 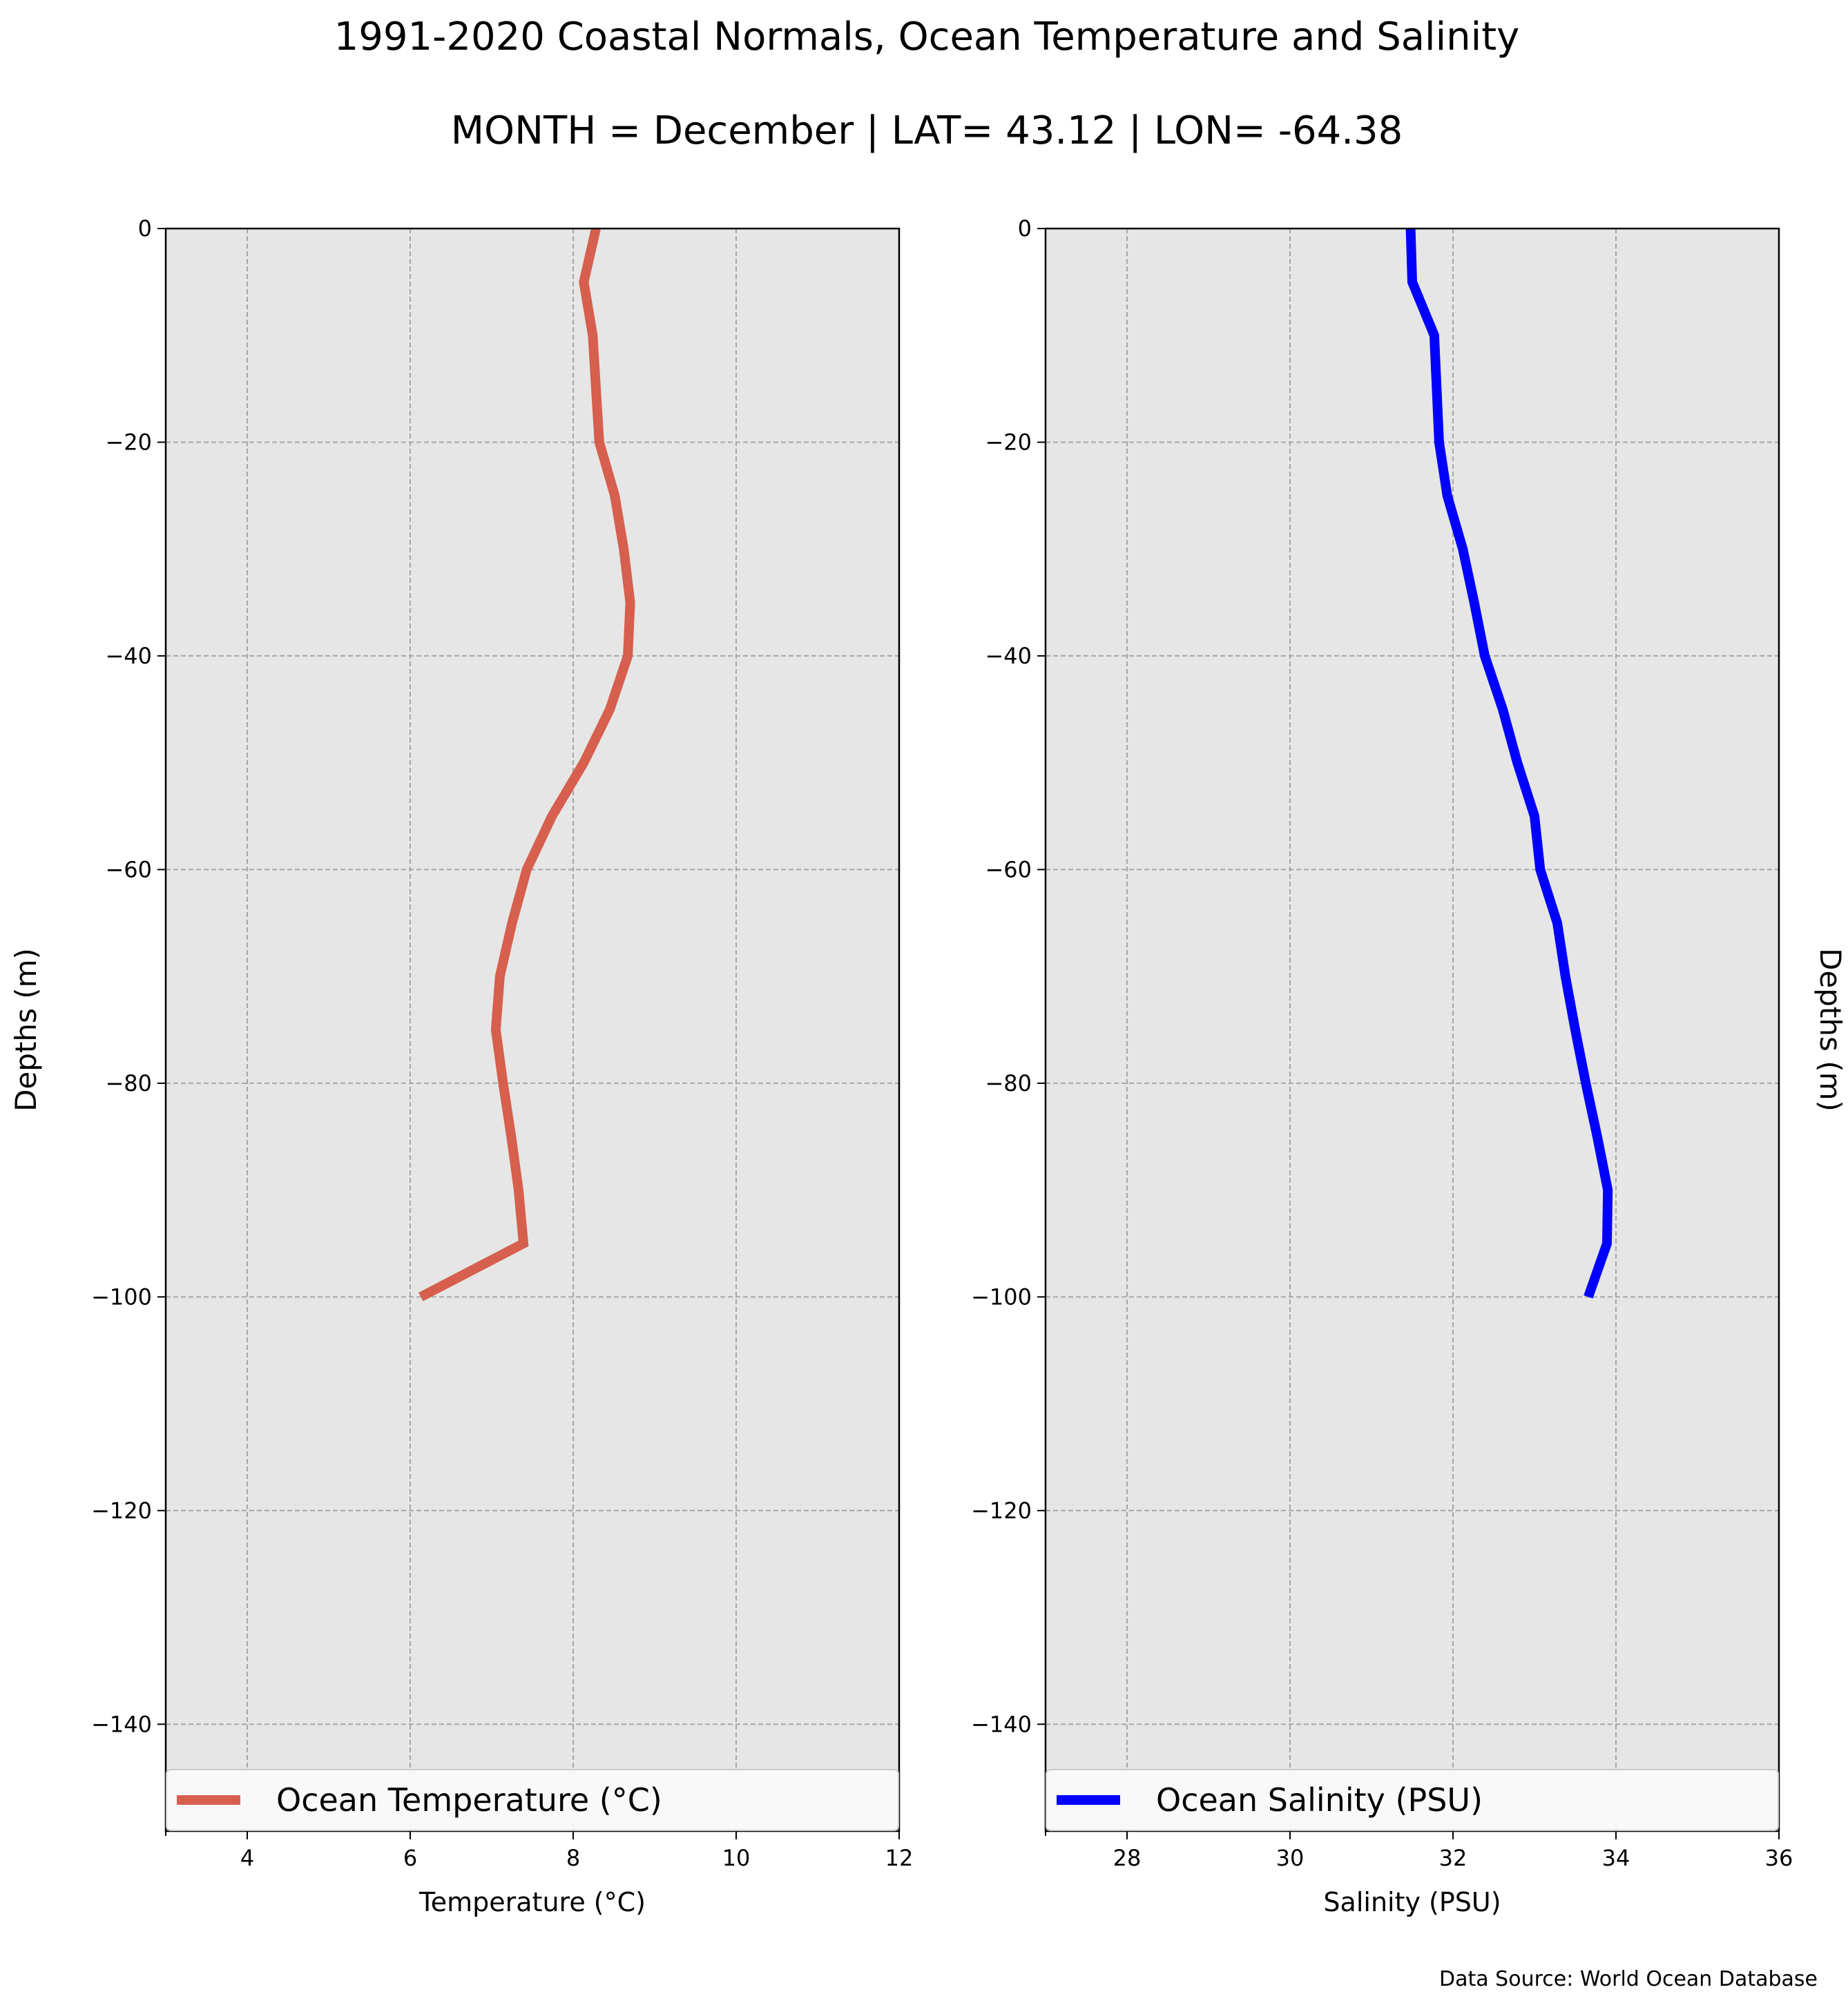 I want to click on x-tick-label: 12, so click(x=899, y=1858).